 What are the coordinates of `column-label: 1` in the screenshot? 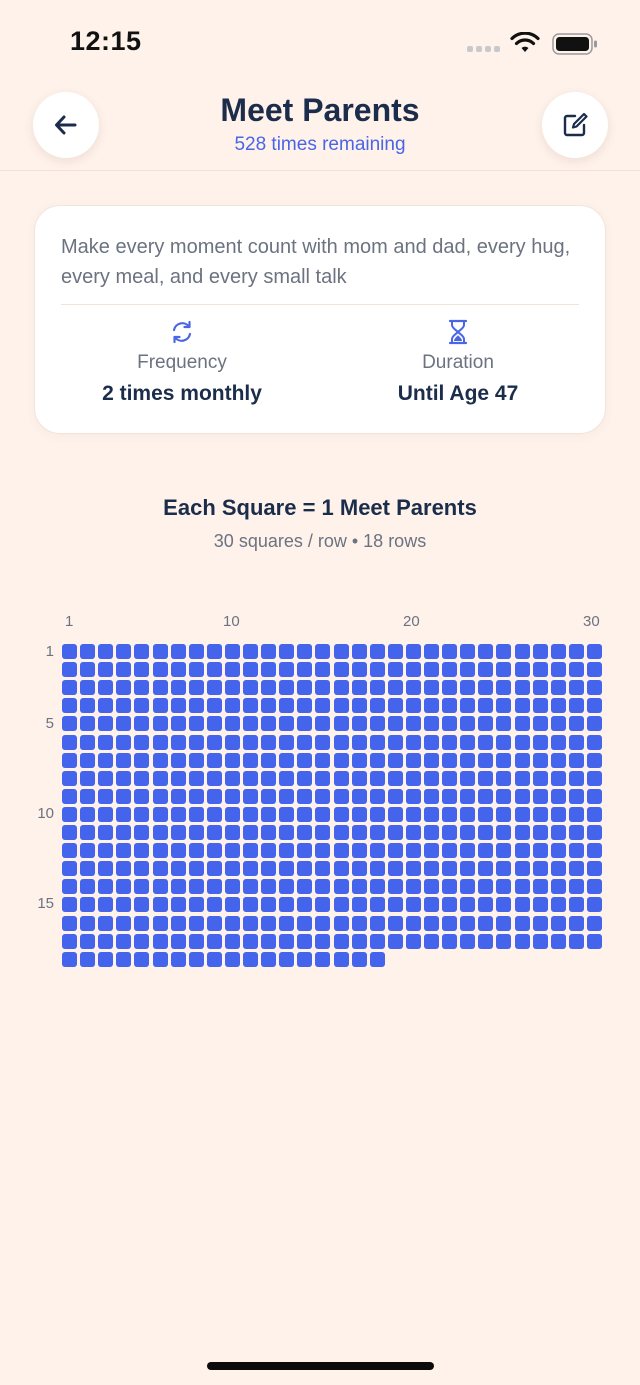 It's located at (69, 621).